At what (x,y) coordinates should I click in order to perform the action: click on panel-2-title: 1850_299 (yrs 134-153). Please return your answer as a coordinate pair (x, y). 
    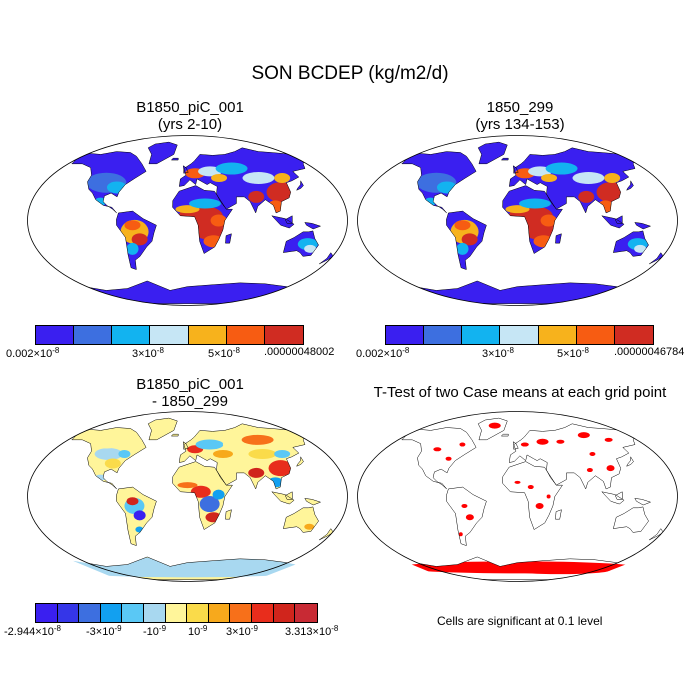
    Looking at the image, I should click on (520, 116).